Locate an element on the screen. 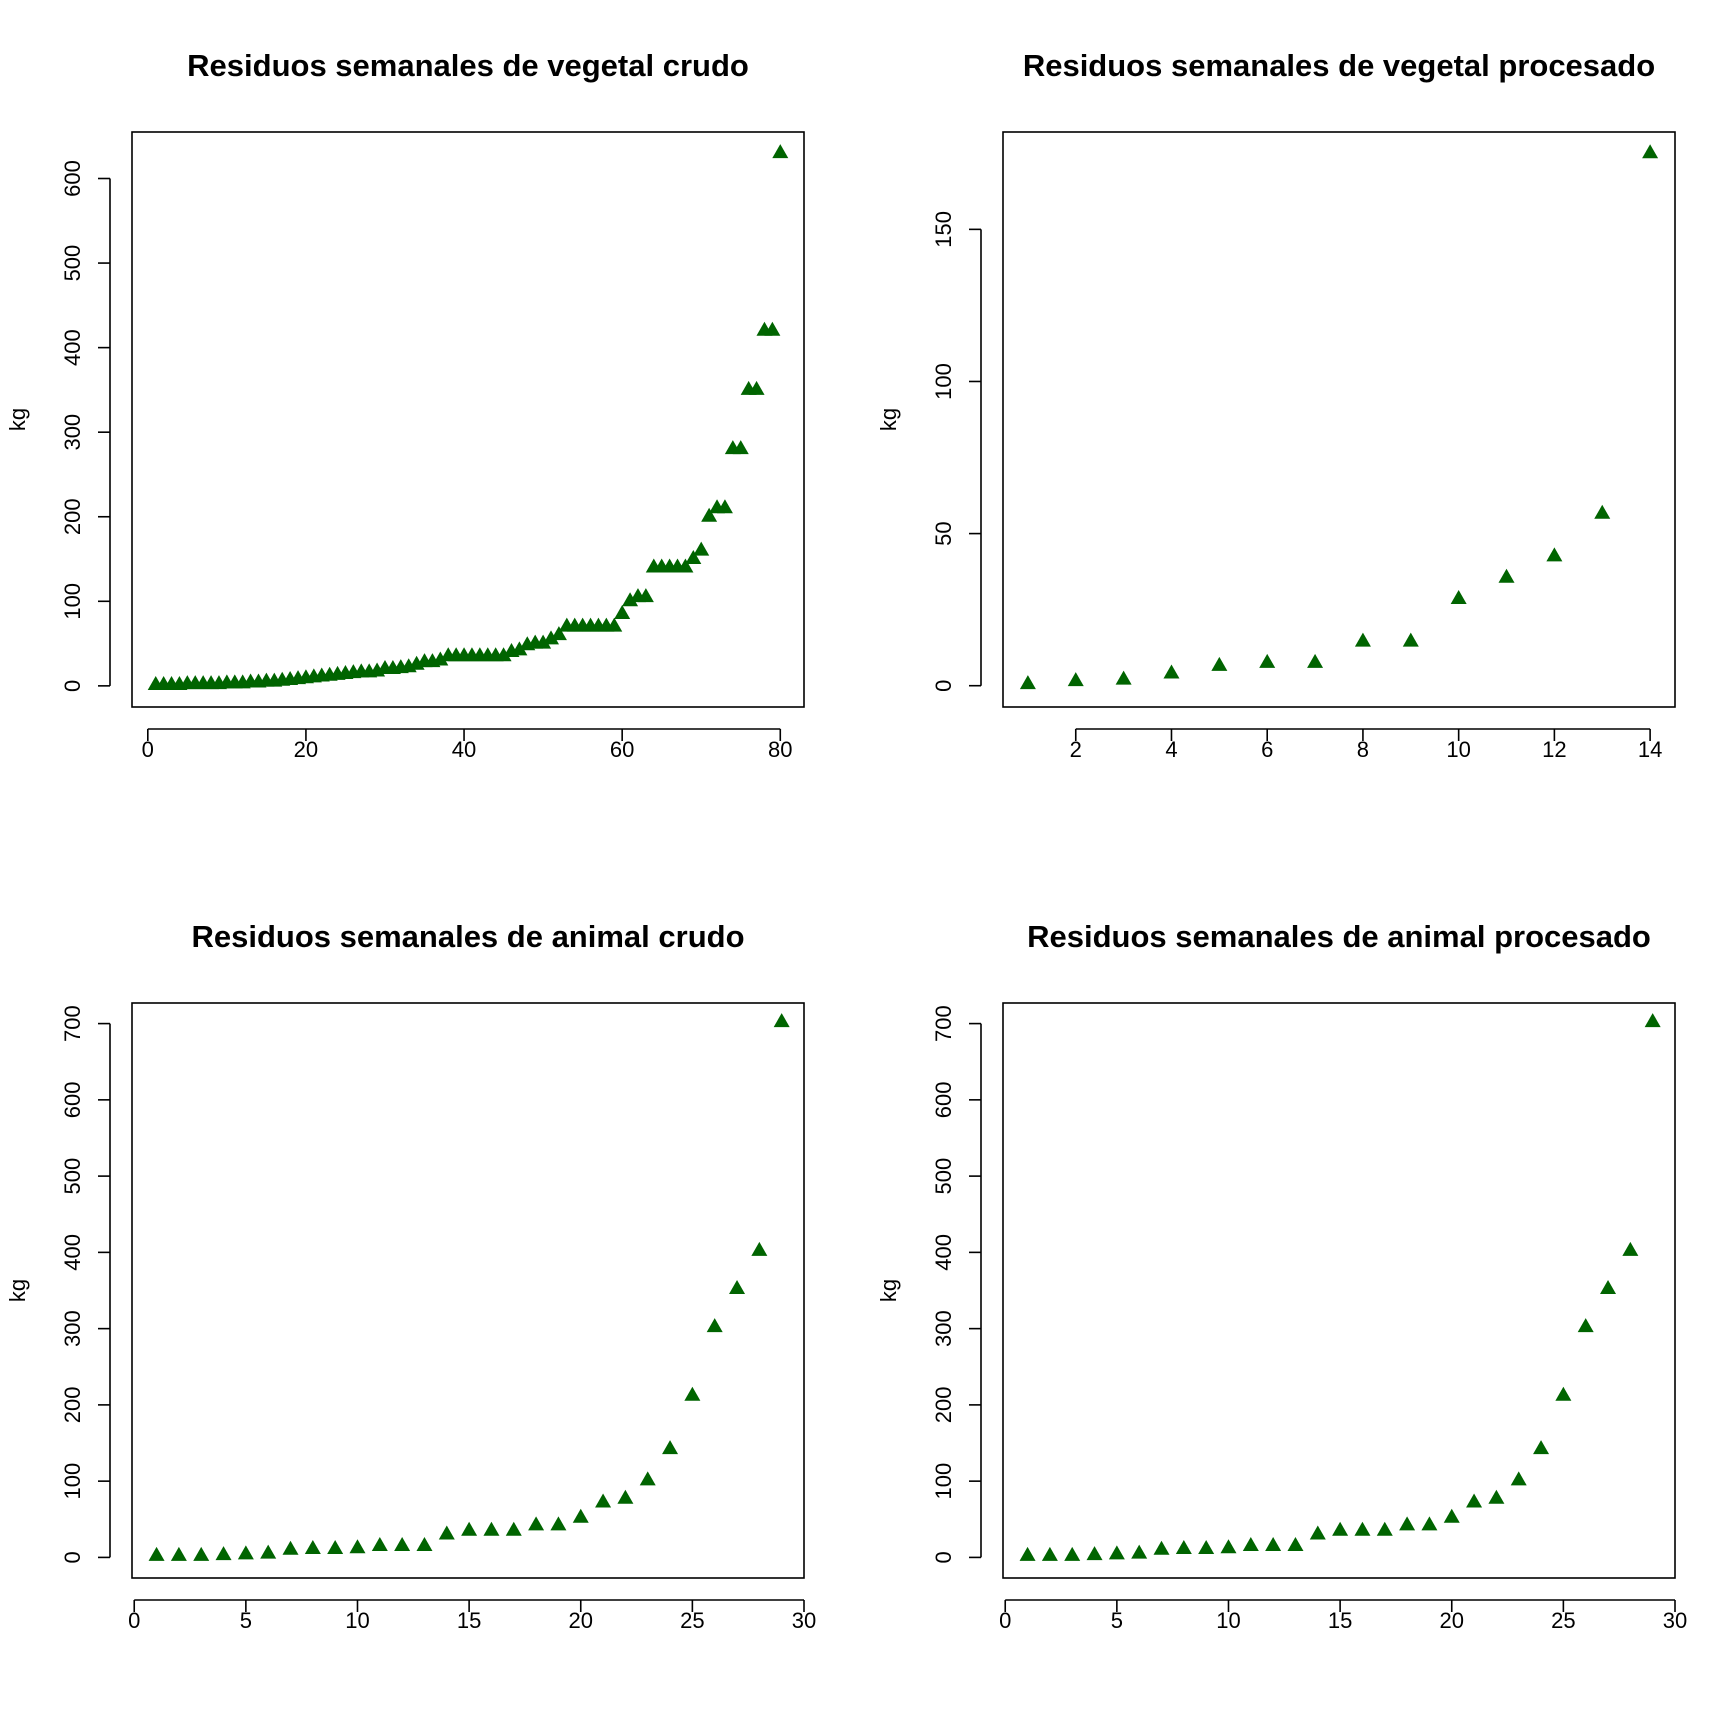 The height and width of the screenshot is (1728, 1728). x-tick-label: 4 is located at coordinates (1171, 749).